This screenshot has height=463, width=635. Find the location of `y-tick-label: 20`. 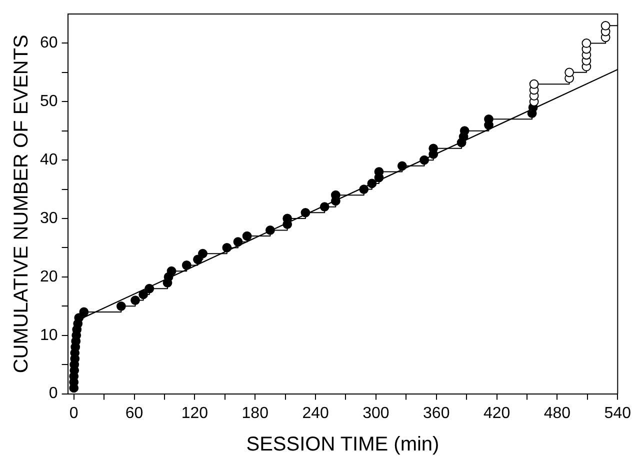

y-tick-label: 20 is located at coordinates (49, 277).